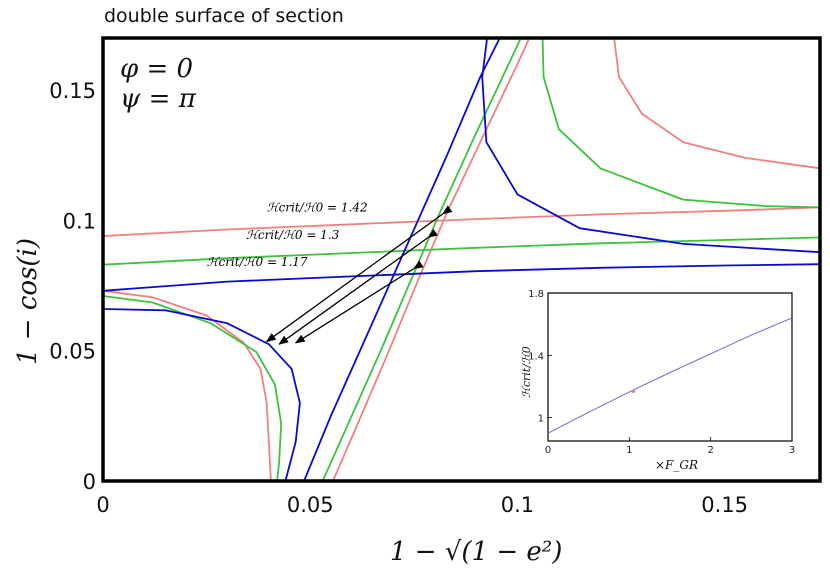  What do you see at coordinates (724, 505) in the screenshot?
I see `x-tick-label-3: 0.15` at bounding box center [724, 505].